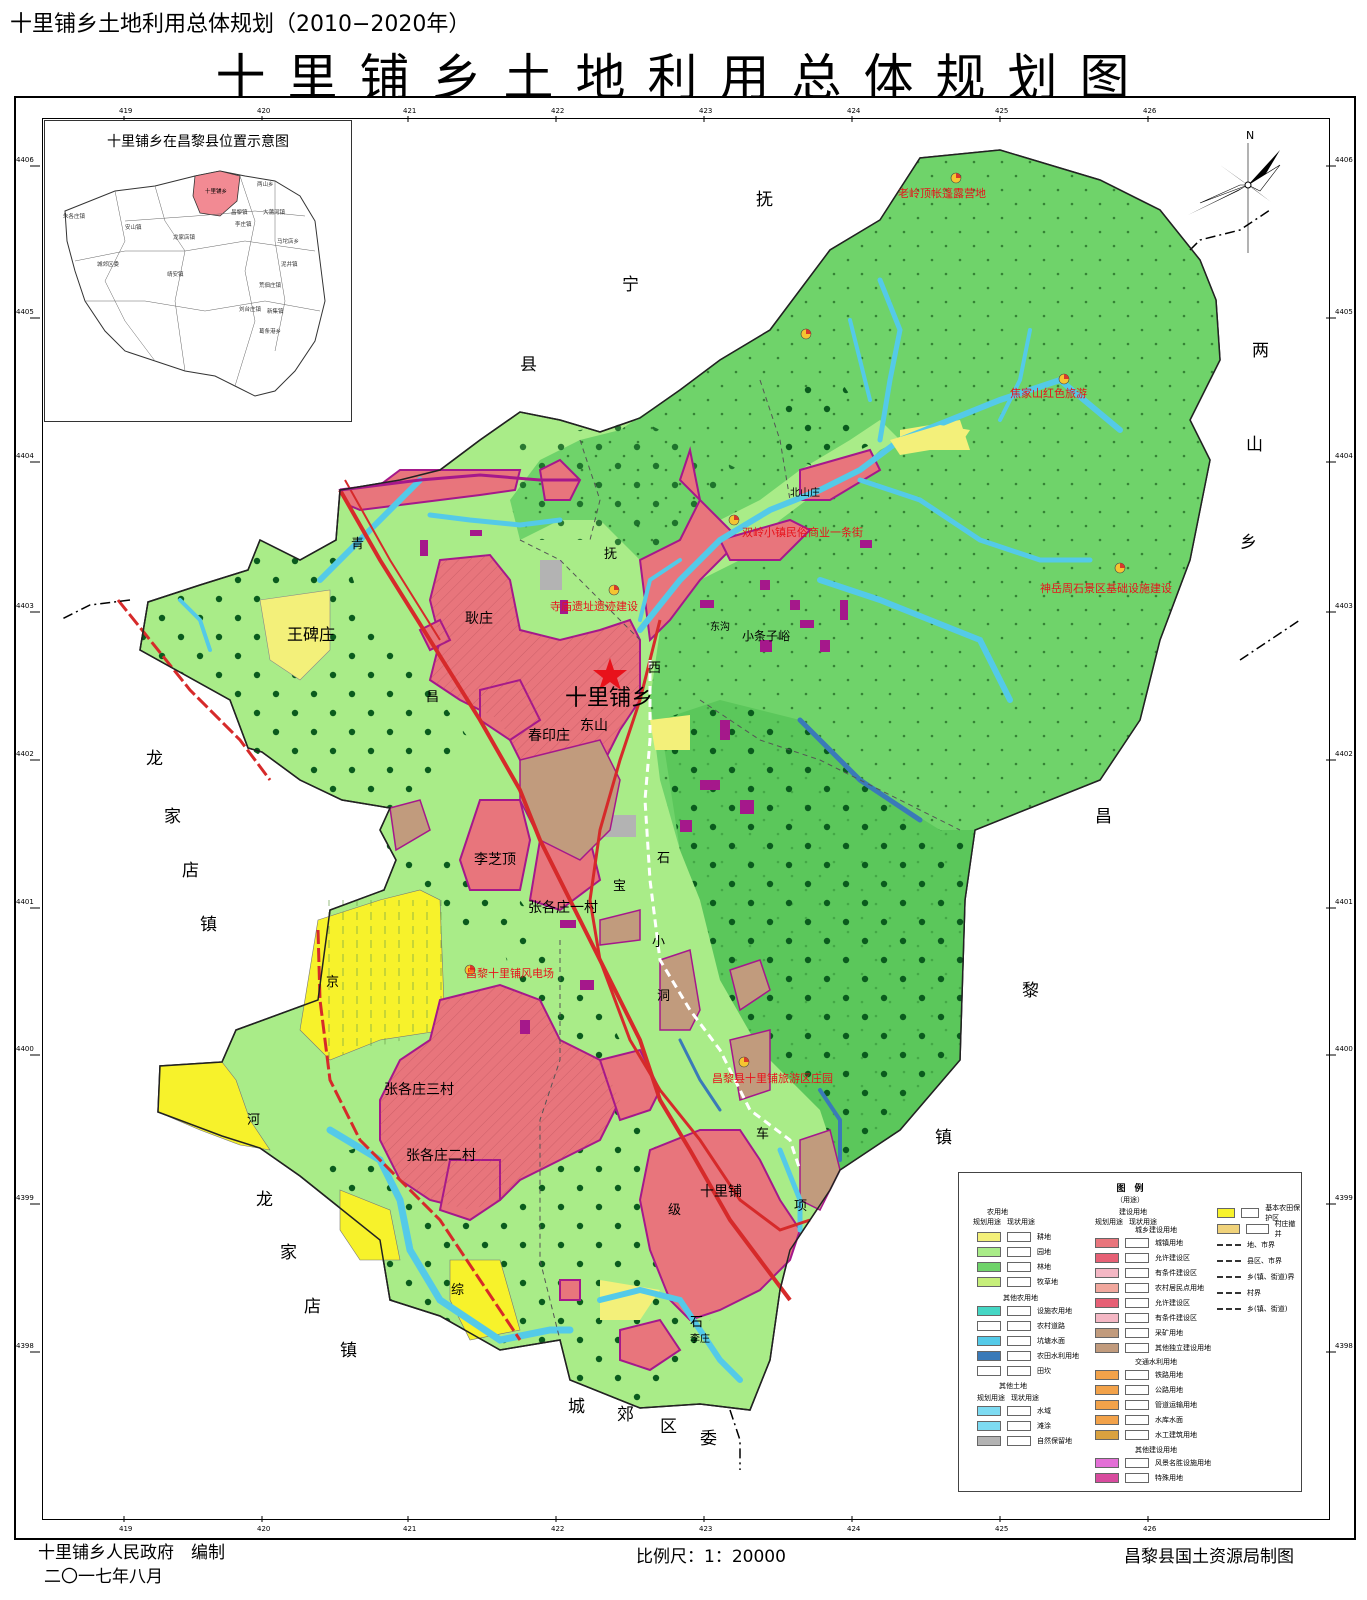 This screenshot has width=1367, height=1600. What do you see at coordinates (563, 907) in the screenshot?
I see `settlement-label: 张各庄一村` at bounding box center [563, 907].